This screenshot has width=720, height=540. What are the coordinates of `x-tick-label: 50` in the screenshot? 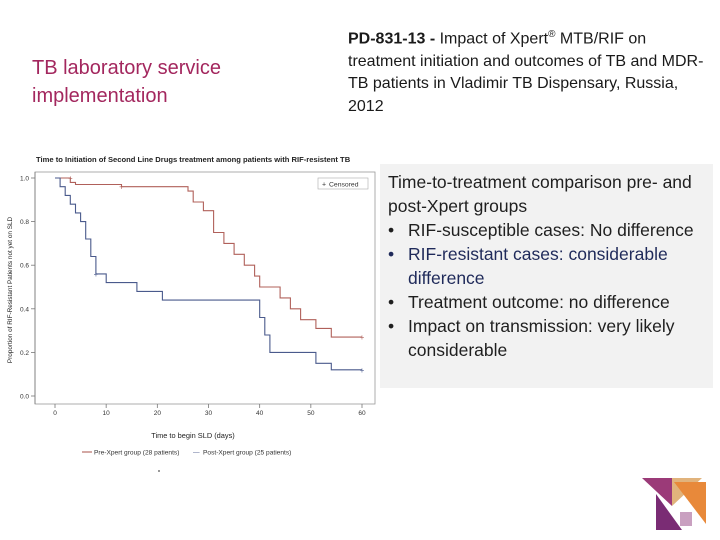 It's located at (311, 413).